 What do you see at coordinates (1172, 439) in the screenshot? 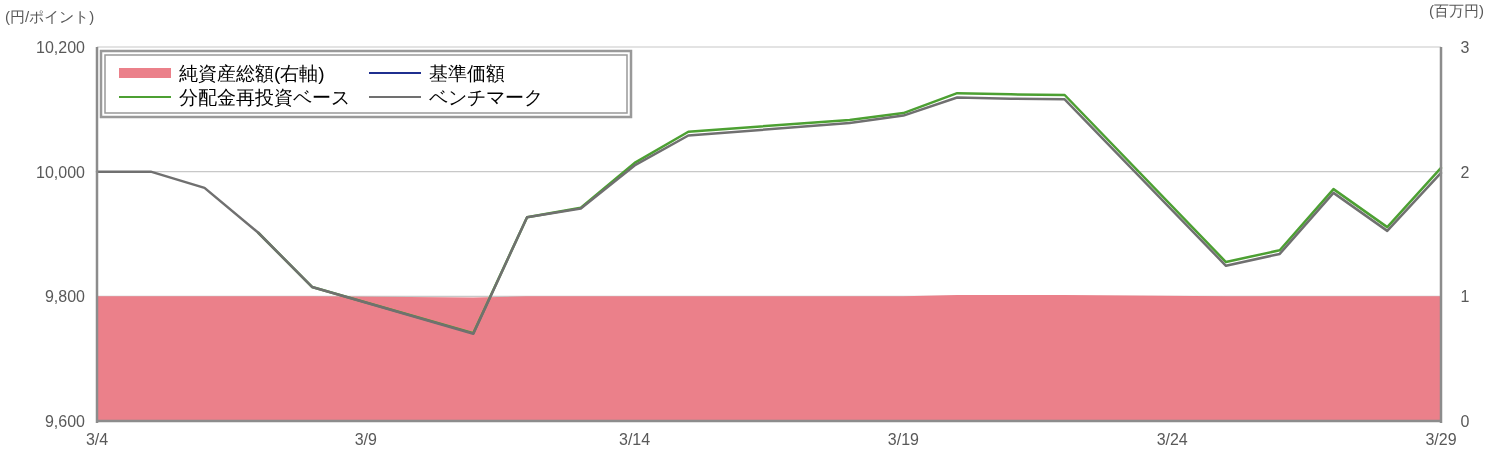
I see `x-tick-label: 3/24` at bounding box center [1172, 439].